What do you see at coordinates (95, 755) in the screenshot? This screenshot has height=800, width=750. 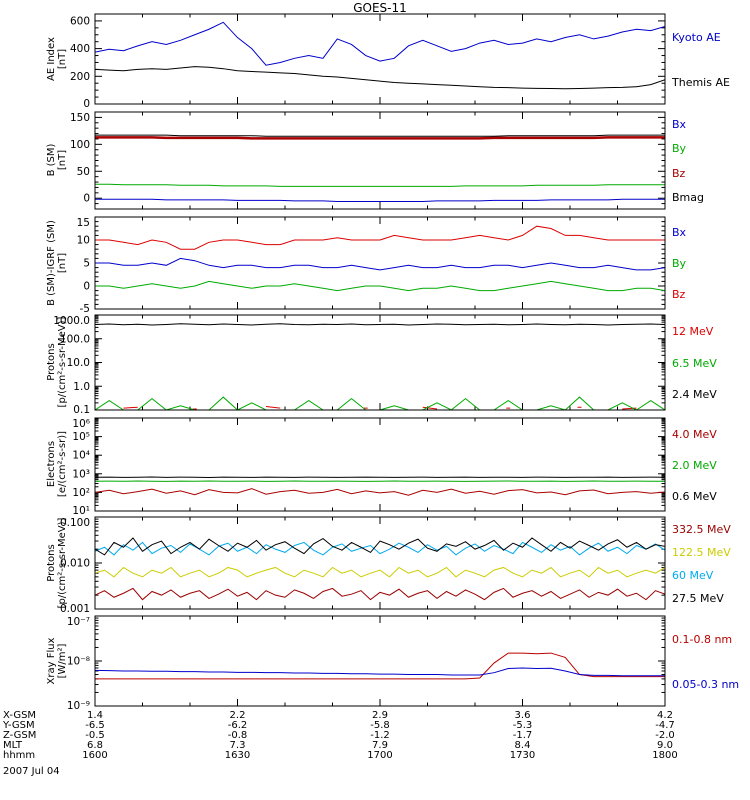 I see `footer-value: 1600` at bounding box center [95, 755].